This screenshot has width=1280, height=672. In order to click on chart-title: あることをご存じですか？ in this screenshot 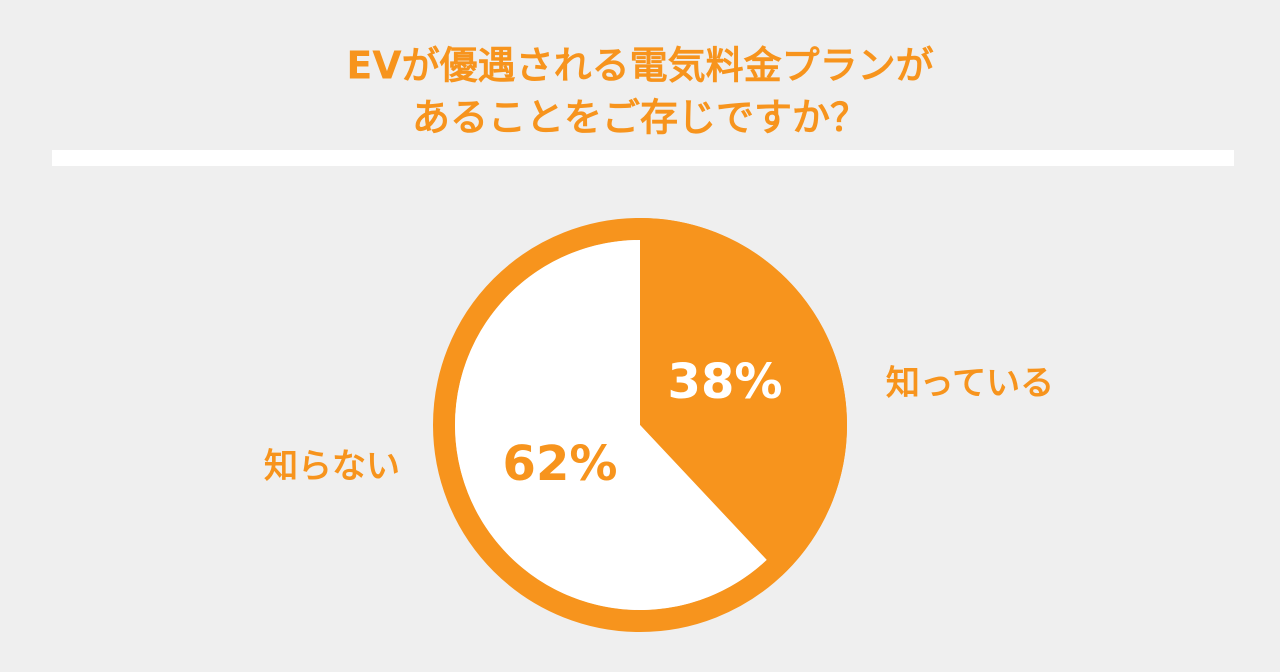, I will do `click(640, 118)`.